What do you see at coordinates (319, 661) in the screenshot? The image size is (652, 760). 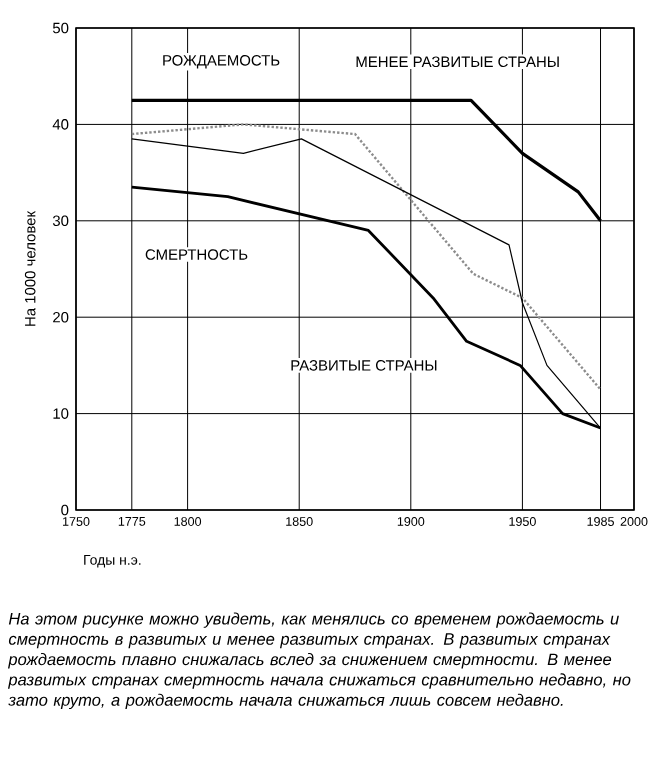 I see `text: На этом рисунке можно увидеть, как менялись со временем рождаемость и смертность в развитых и менее развитых странах. В развитых странах рождаемость плавно снижалась вслед за снижением смертности. В менее развитых странах смертность начала снижаться сравнительно недавно, но зато круто, а рождаемость начала снижаться лишь совсем недавно.` at bounding box center [319, 661].